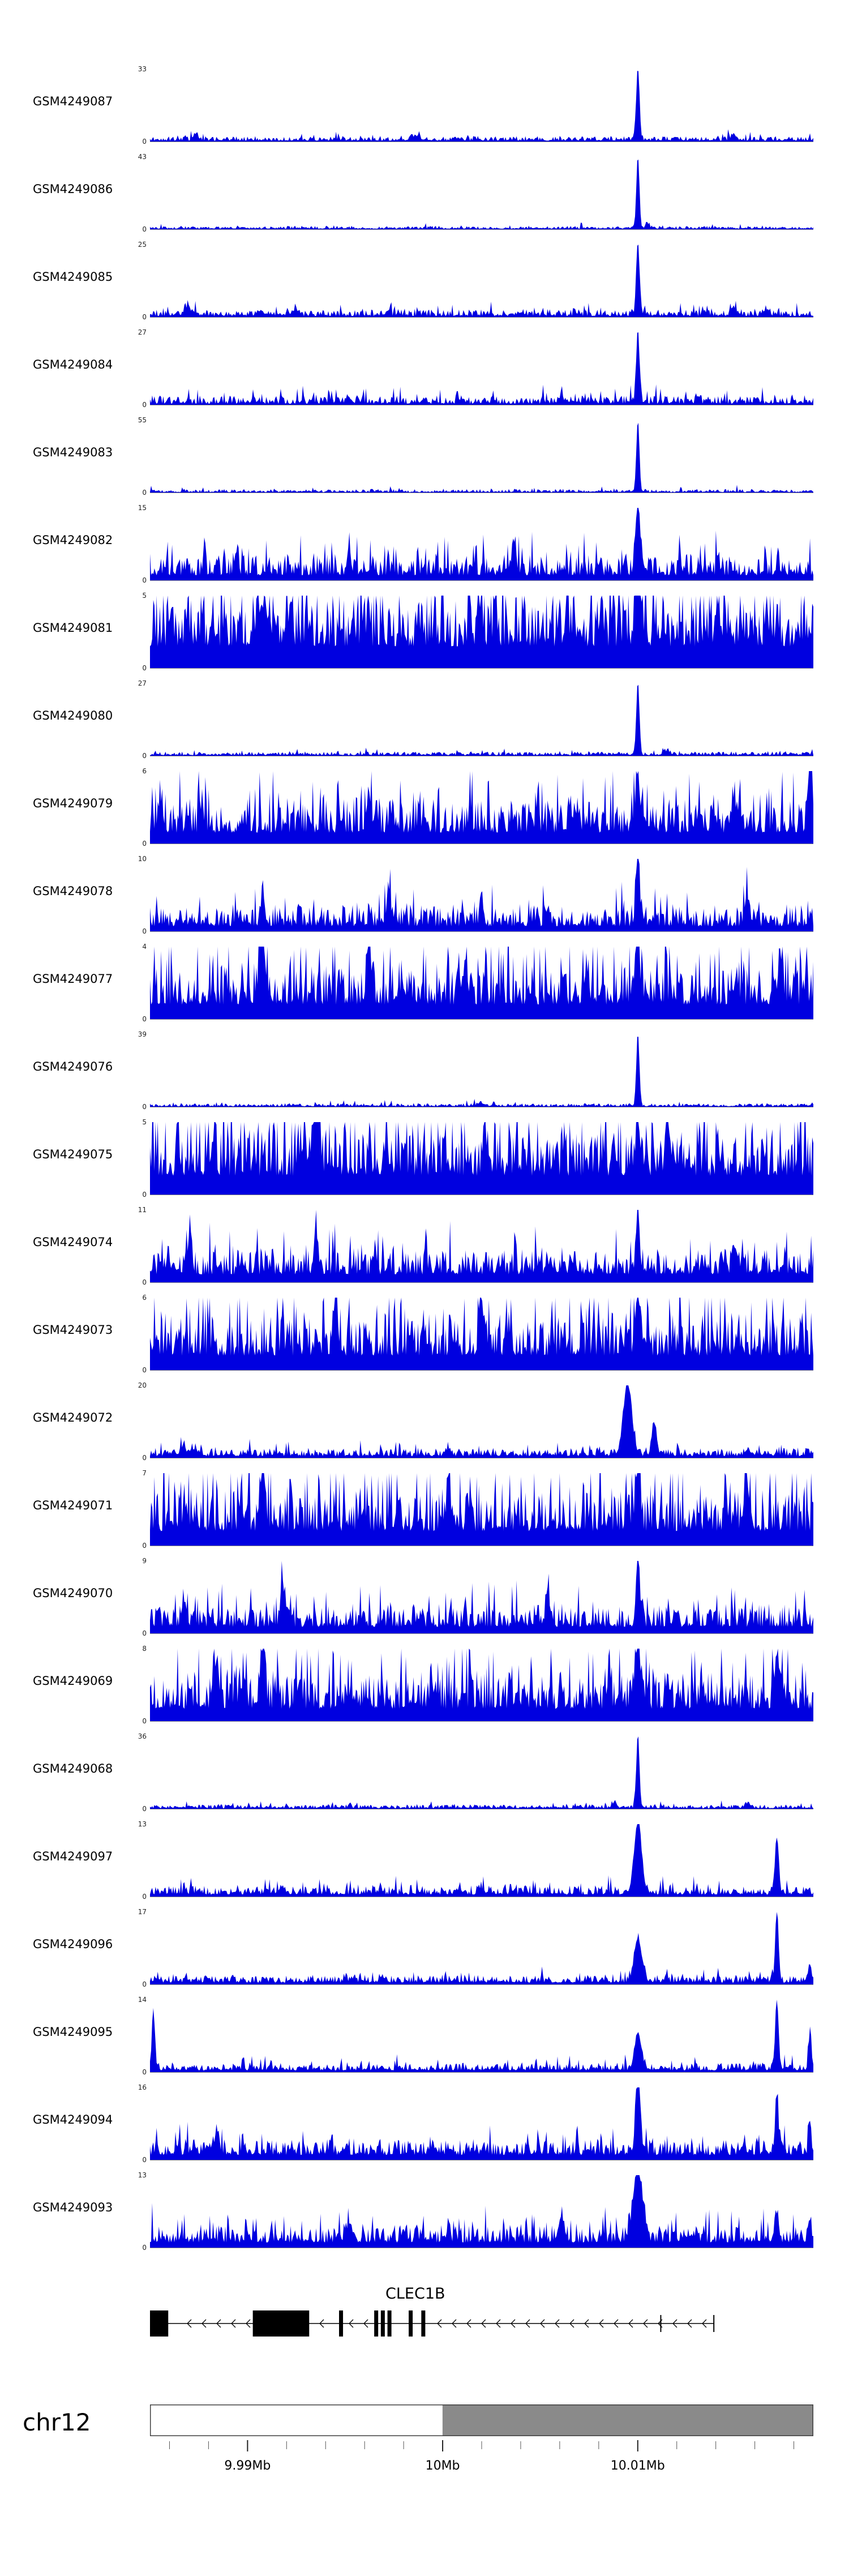  I want to click on signal-plot-area: 13 0, so click(475, 2211).